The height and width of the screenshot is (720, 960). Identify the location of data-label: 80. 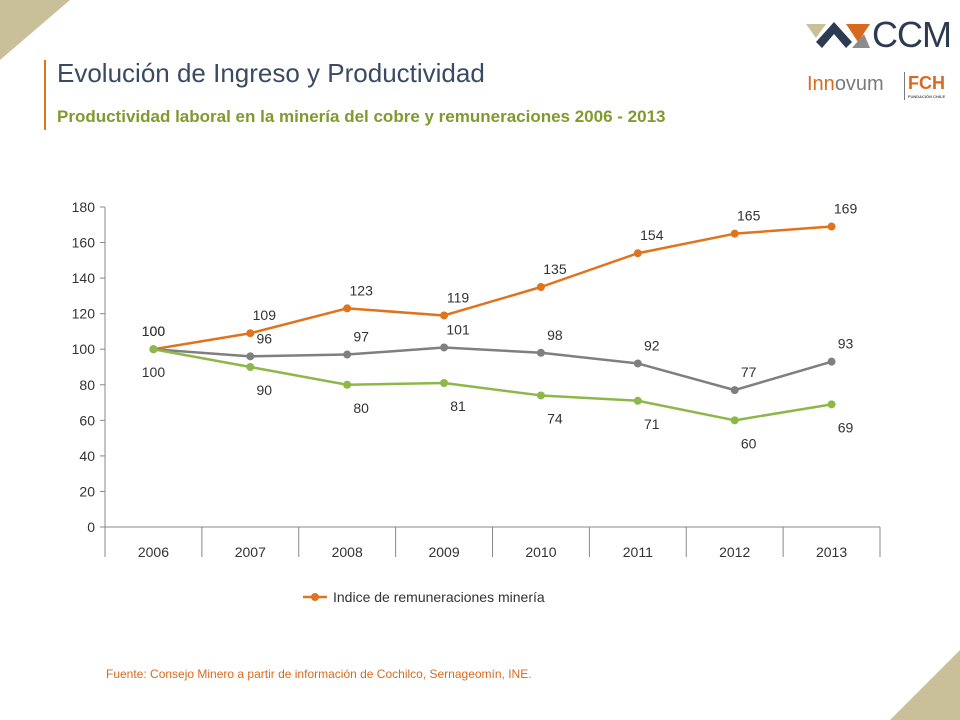
(361, 408).